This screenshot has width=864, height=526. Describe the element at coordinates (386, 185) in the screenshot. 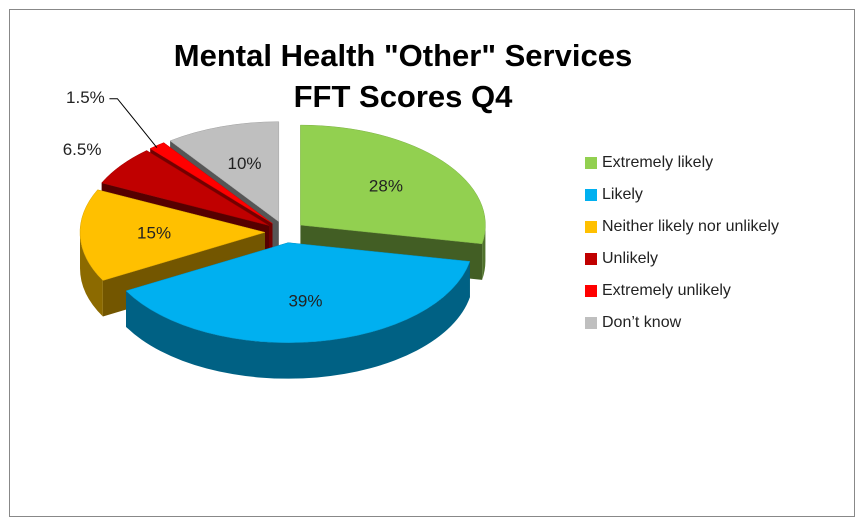

I see `data-label: 28%` at that location.